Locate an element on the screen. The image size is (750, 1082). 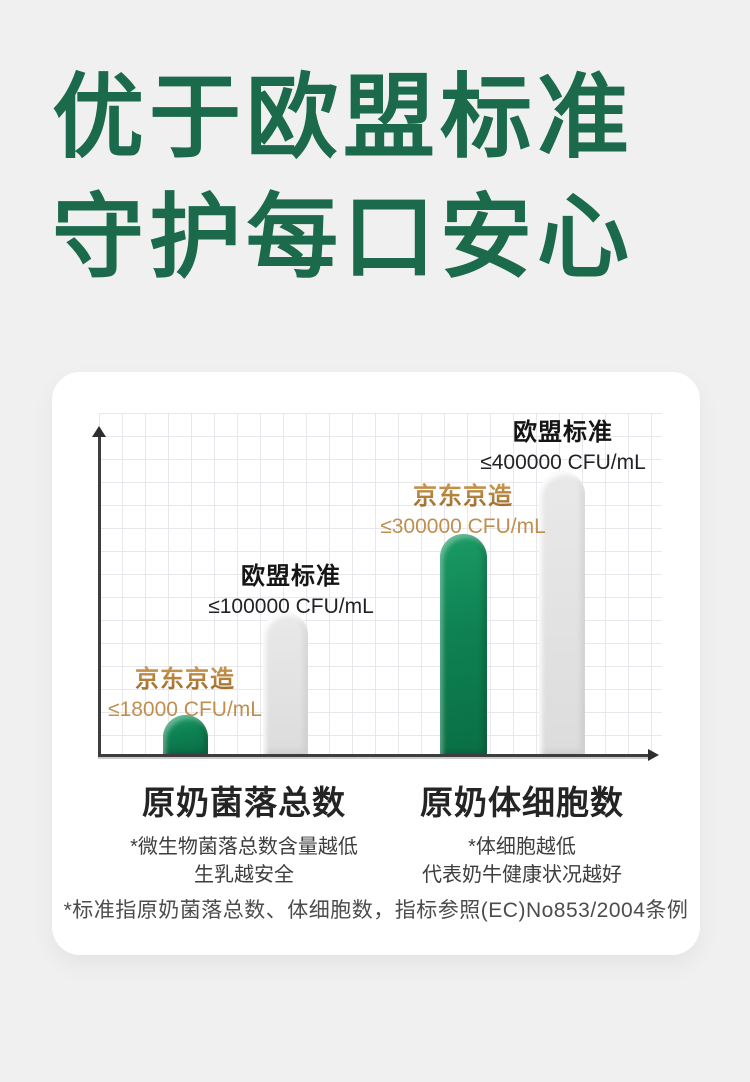
label-jd-somatic-value: ≤300000 CFU/mL is located at coordinates (463, 526).